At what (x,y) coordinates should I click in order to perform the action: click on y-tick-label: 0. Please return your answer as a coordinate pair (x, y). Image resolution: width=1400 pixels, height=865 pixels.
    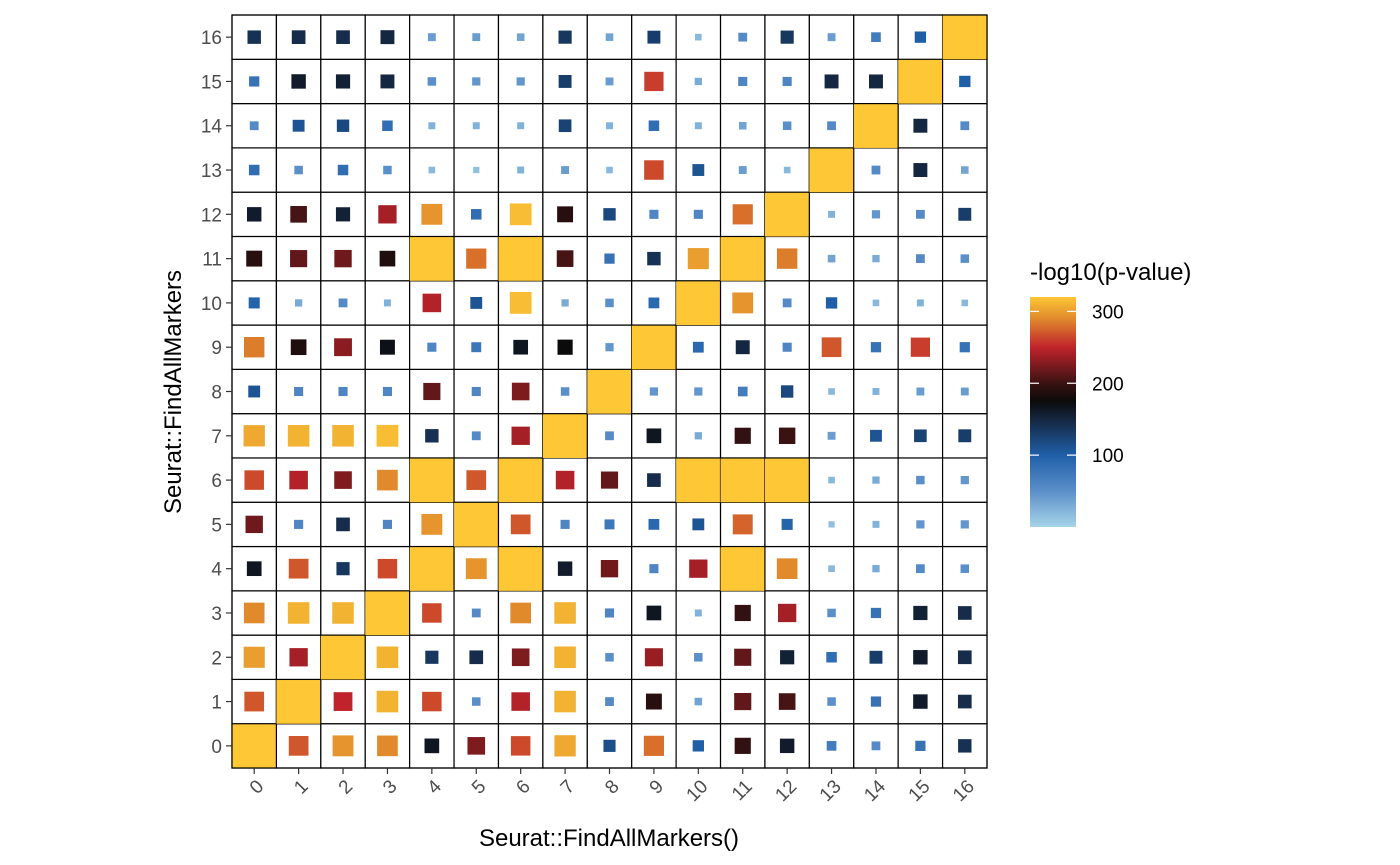
    Looking at the image, I should click on (216, 747).